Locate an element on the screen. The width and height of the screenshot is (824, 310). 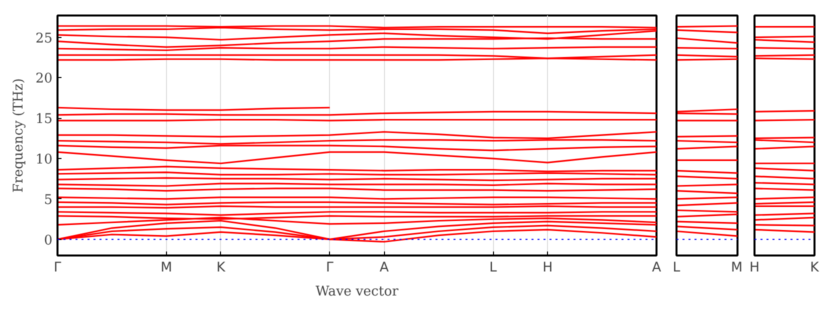
y-tick-label: 0 is located at coordinates (48, 240).